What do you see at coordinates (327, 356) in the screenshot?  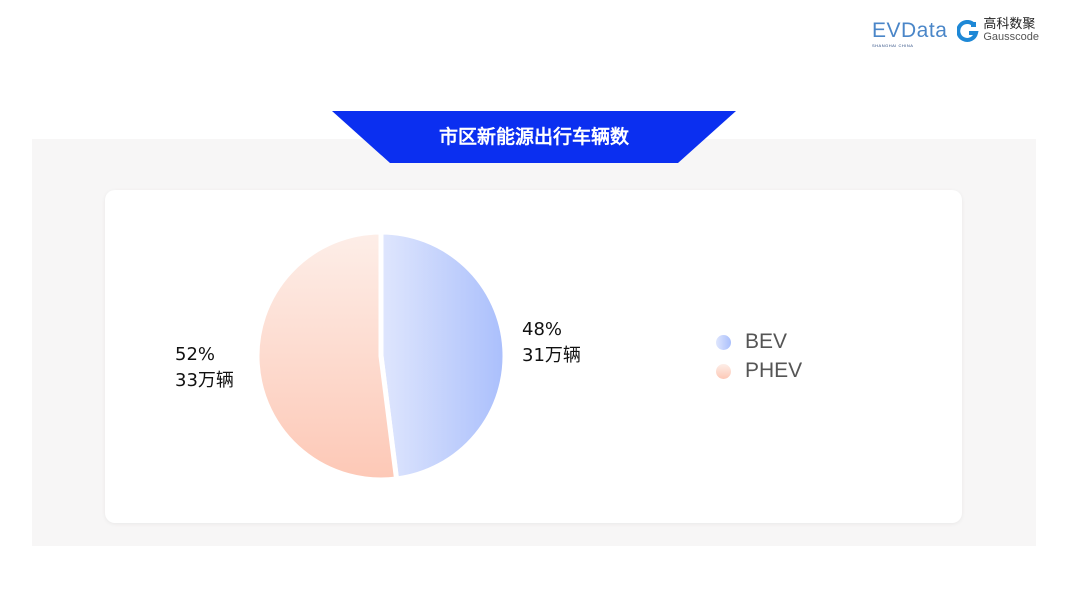 I see `pie-slice-phev` at bounding box center [327, 356].